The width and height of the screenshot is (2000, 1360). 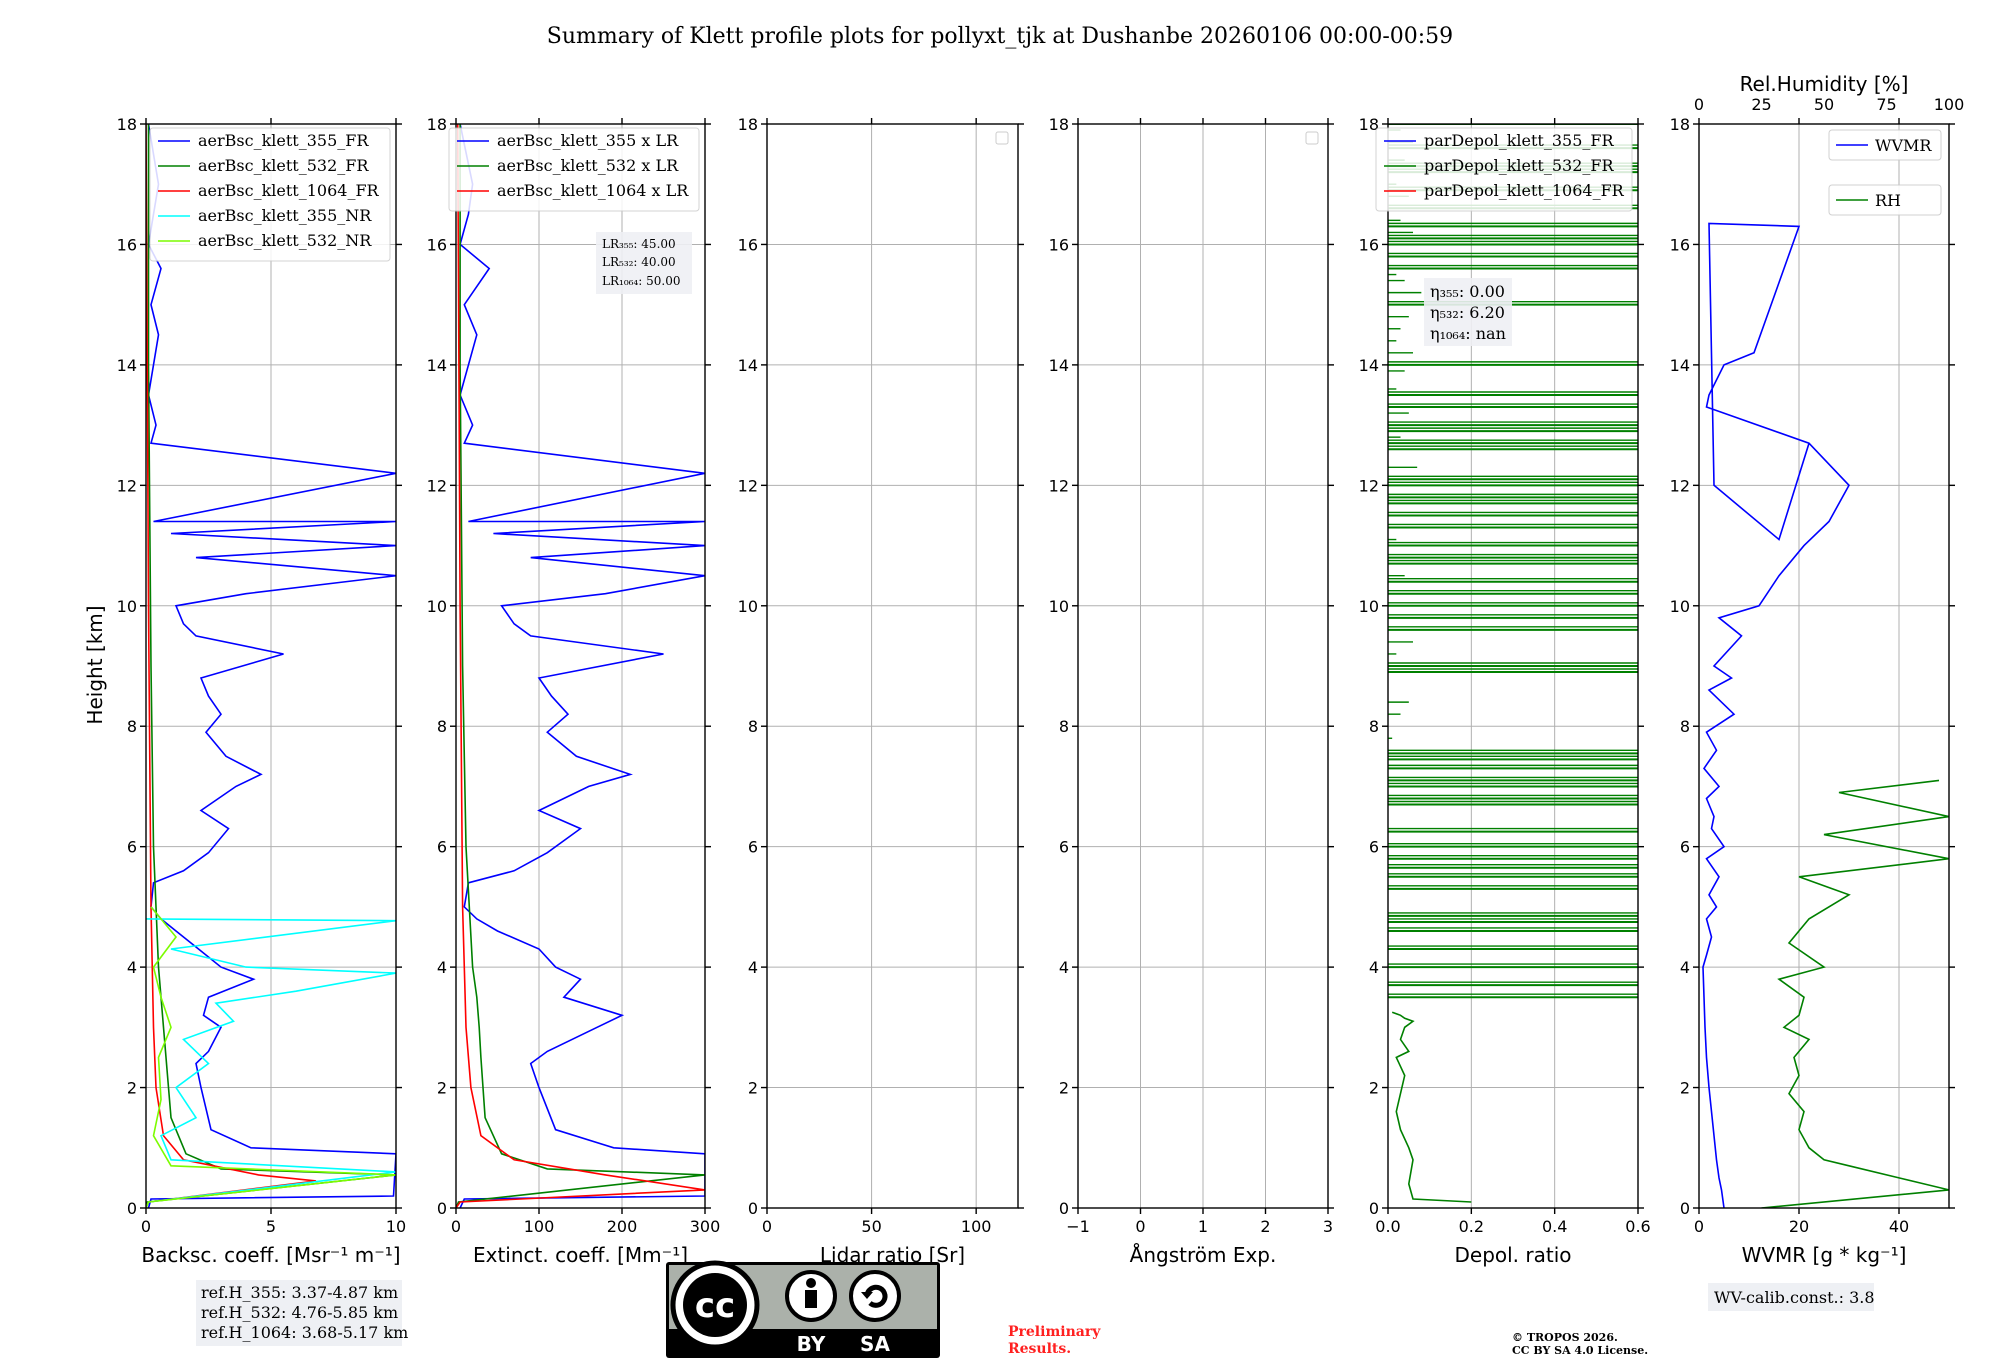 I want to click on x-tick-label: 20, so click(x=1799, y=1226).